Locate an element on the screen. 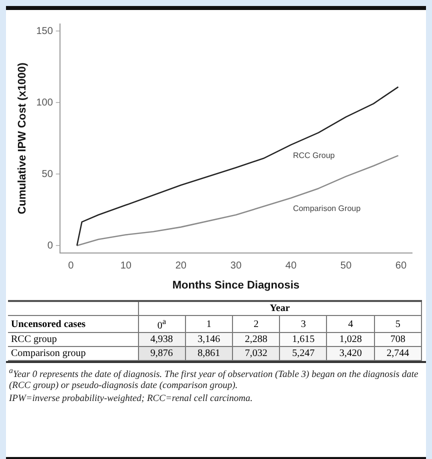 The width and height of the screenshot is (432, 459). y-axis-title: Uncensored cases is located at coordinates (73, 324).